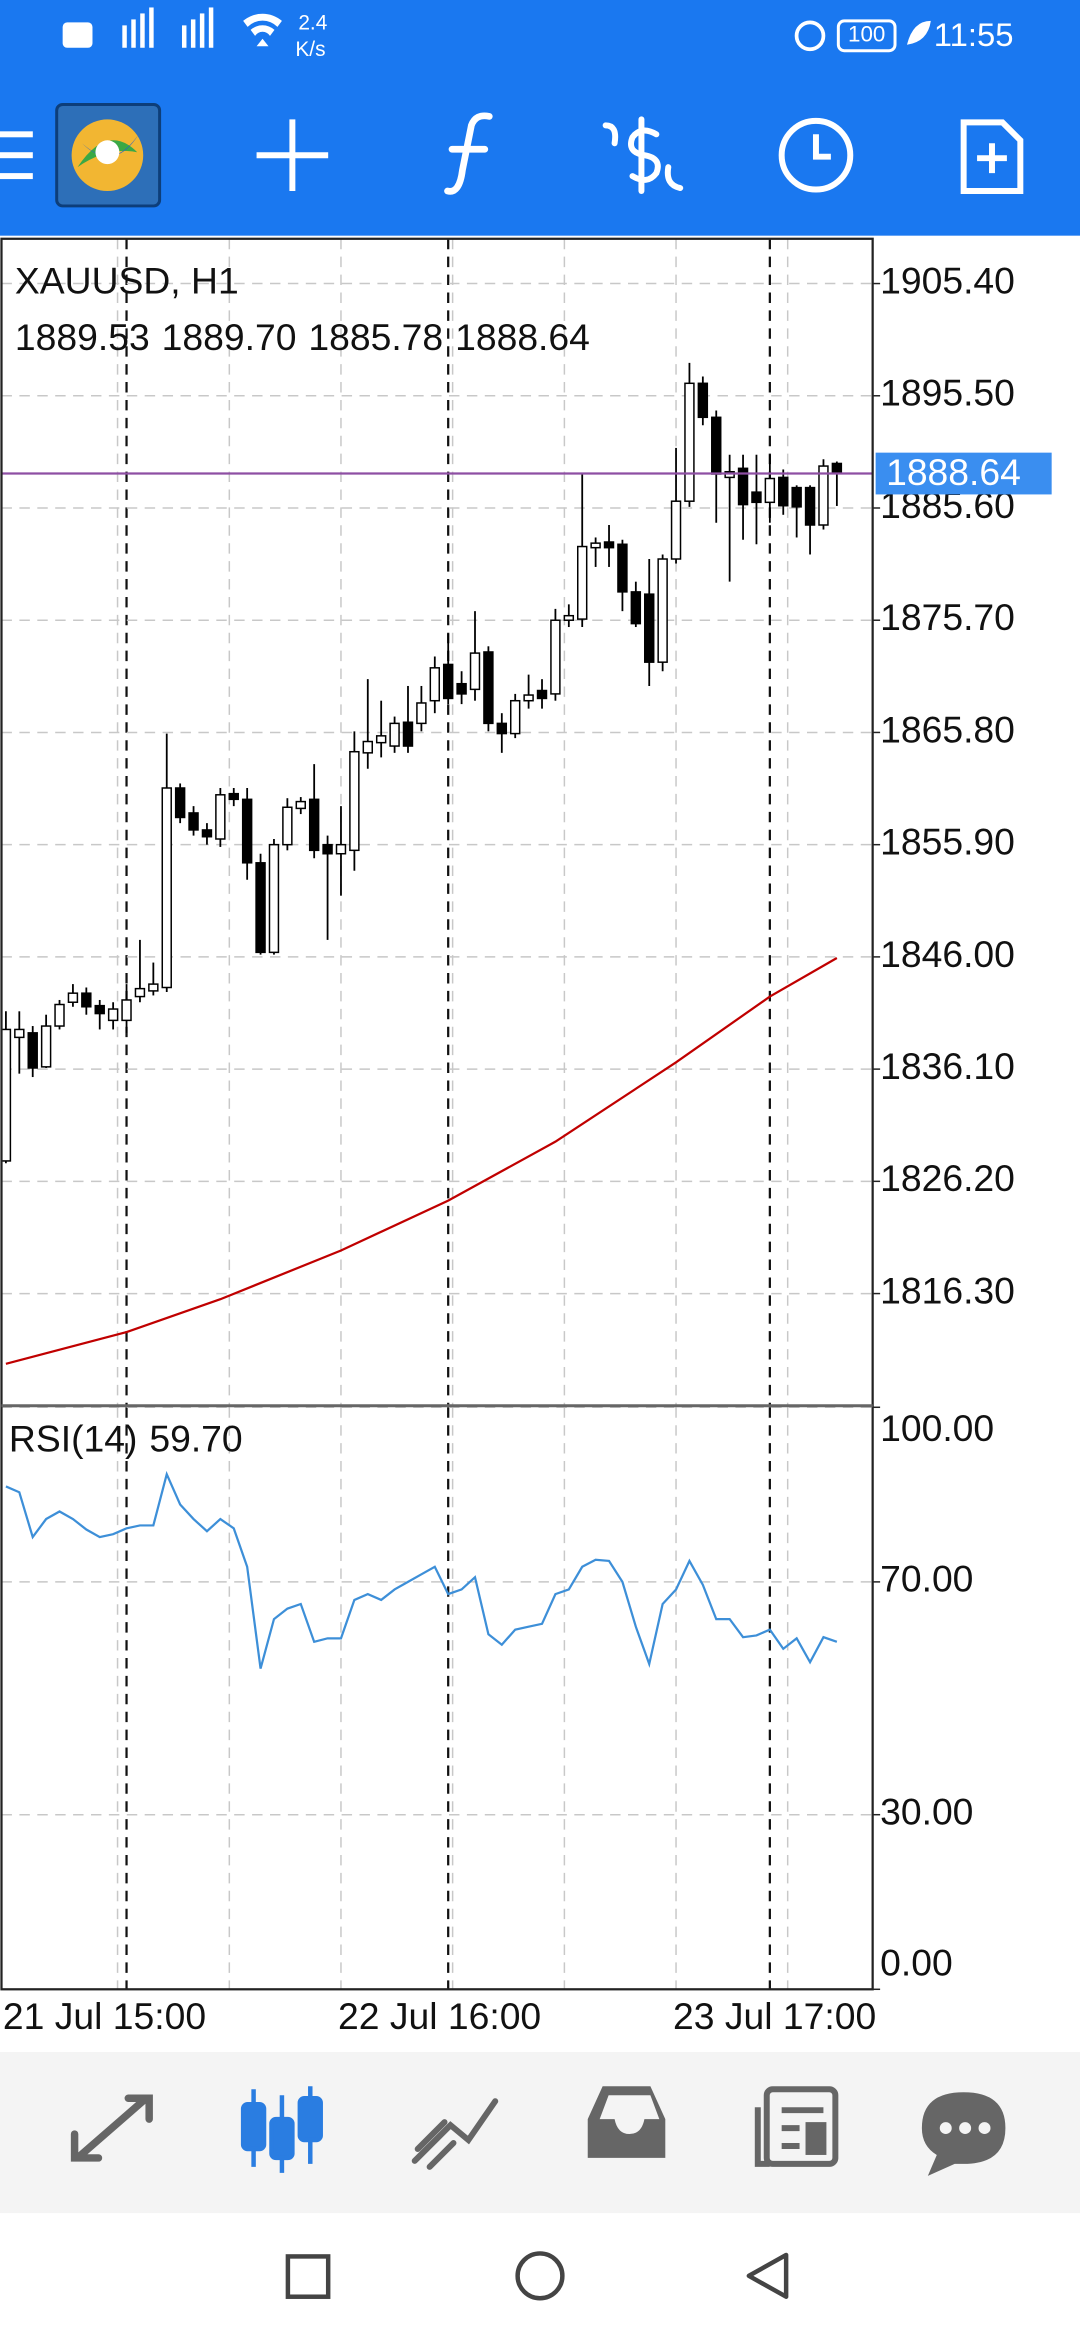  Describe the element at coordinates (82, 337) in the screenshot. I see `open-label: 1889.53` at that location.